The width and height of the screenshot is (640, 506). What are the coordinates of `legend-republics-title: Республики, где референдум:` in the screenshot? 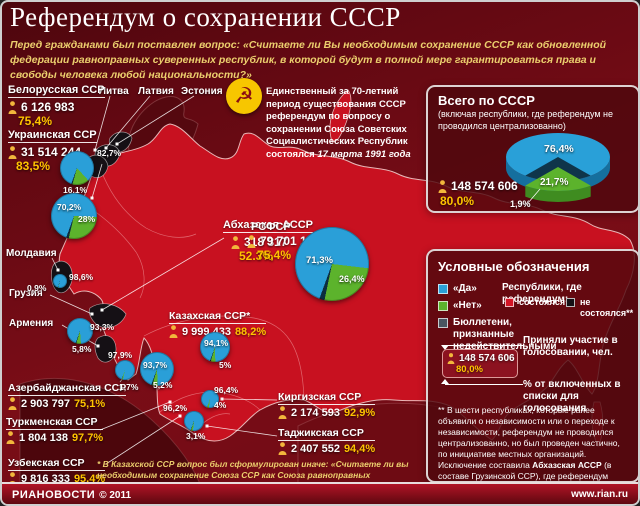 It's located at (567, 294).